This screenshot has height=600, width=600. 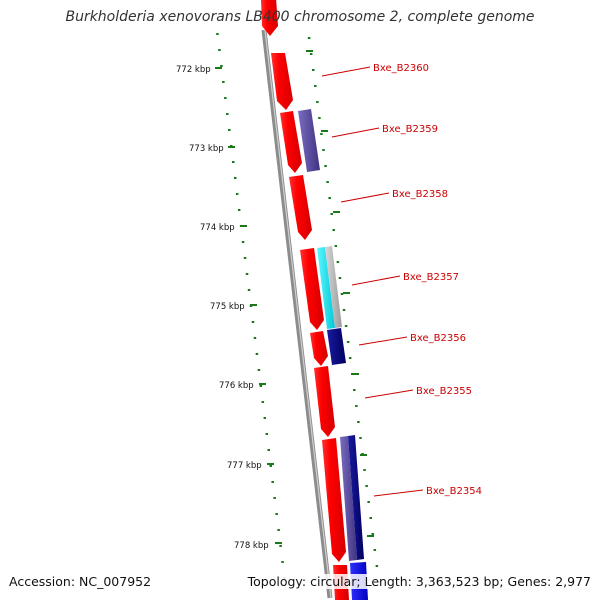 I want to click on outer-major-ticks, so click(x=340, y=293).